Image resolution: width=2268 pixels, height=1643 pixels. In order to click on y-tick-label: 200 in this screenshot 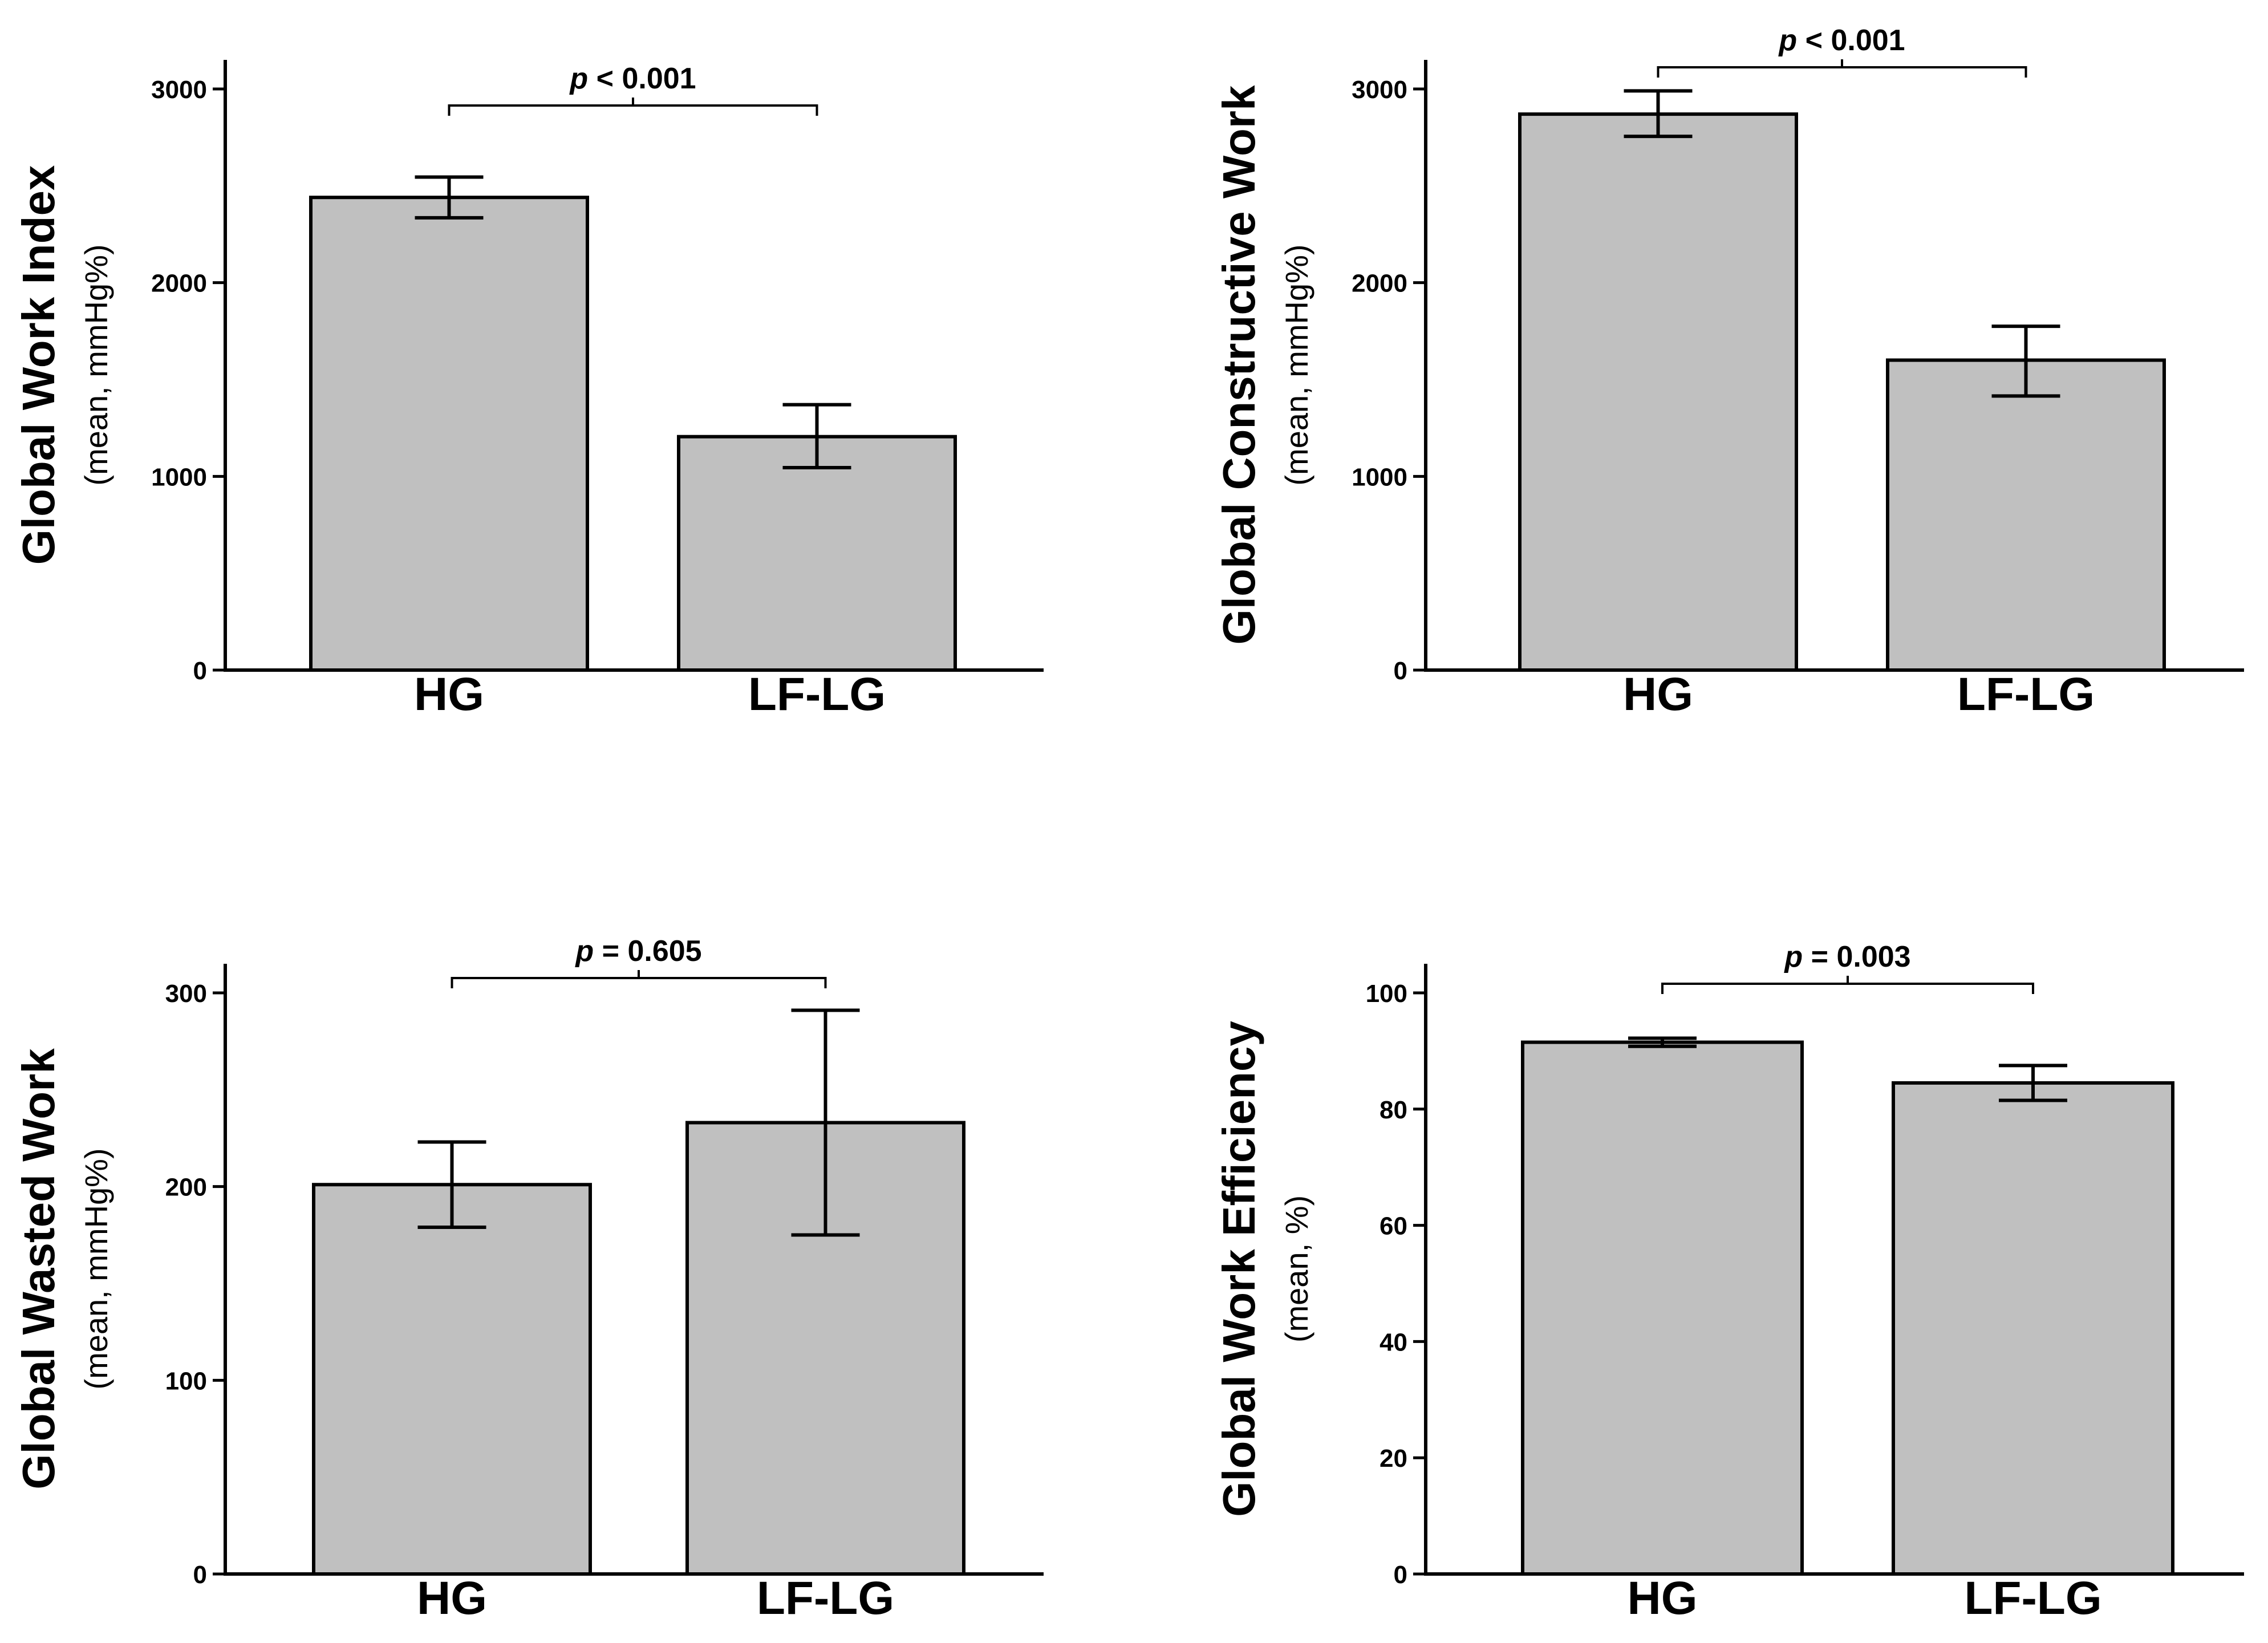, I will do `click(186, 1188)`.